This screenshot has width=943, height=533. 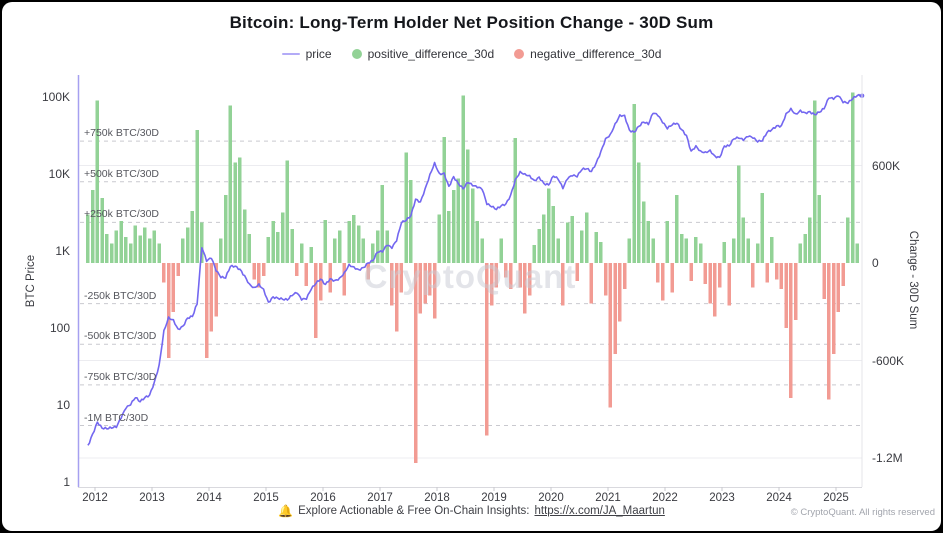 What do you see at coordinates (266, 498) in the screenshot?
I see `x-axis-year-label: 2015` at bounding box center [266, 498].